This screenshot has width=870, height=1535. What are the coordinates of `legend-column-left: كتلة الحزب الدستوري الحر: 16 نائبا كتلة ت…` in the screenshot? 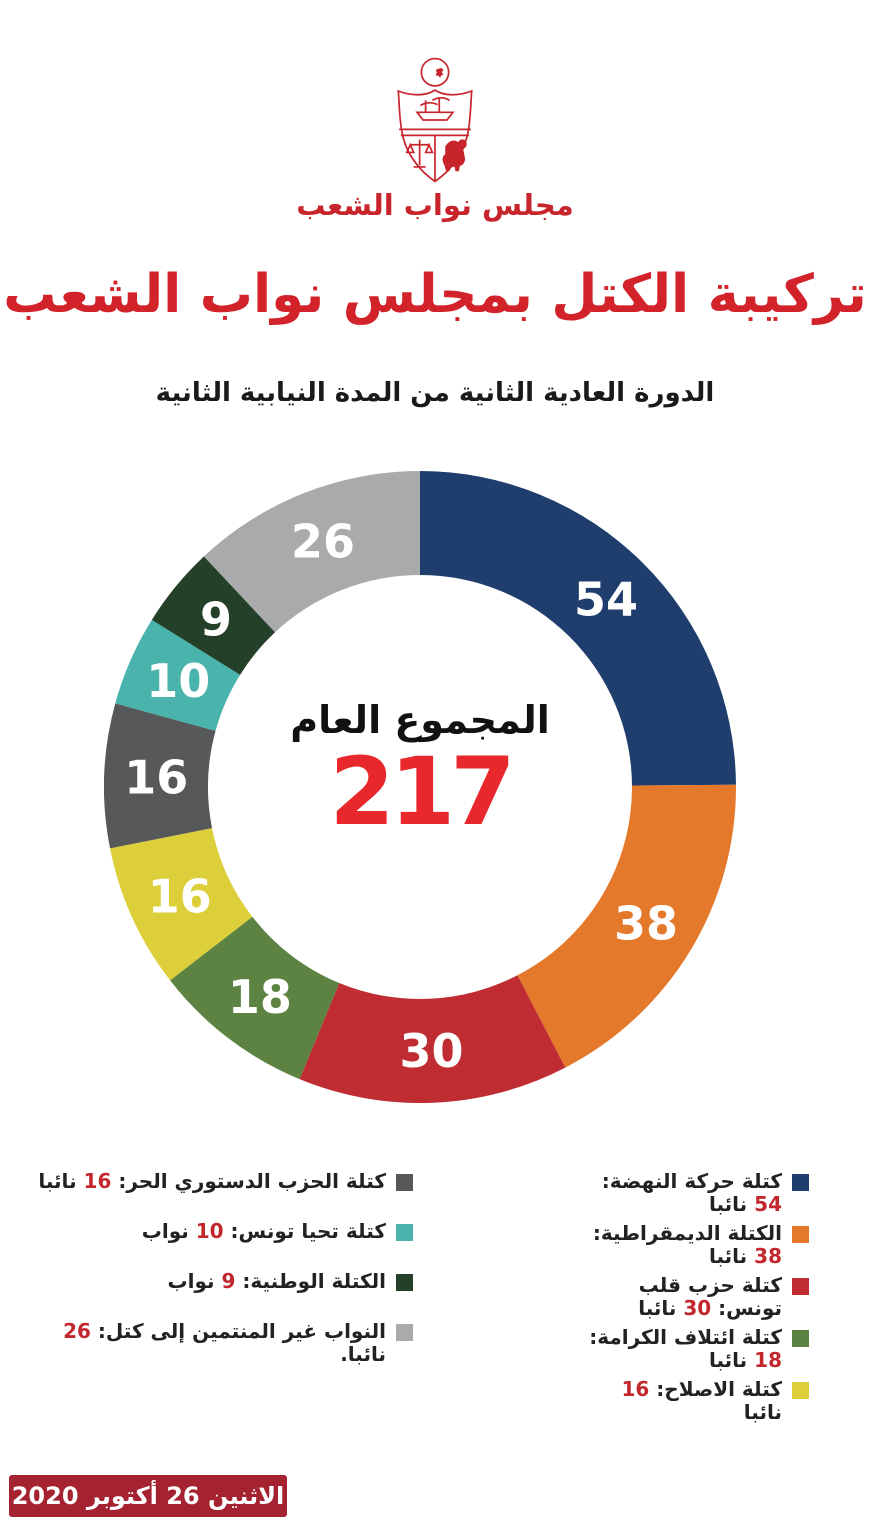 It's located at (212, 1271).